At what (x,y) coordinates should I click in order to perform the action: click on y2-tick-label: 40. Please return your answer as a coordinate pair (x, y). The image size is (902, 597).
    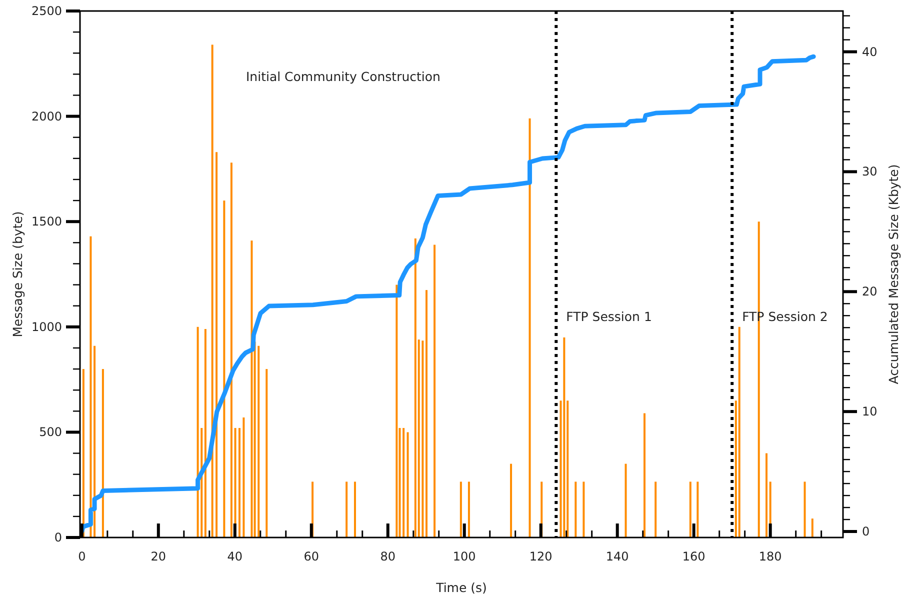
    Looking at the image, I should click on (870, 51).